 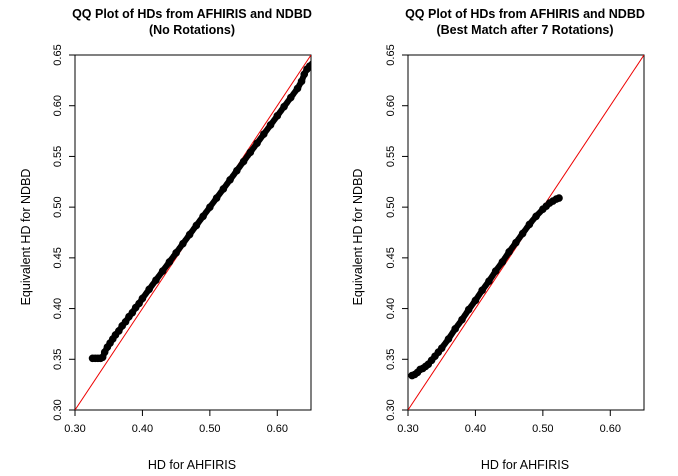 What do you see at coordinates (524, 30) in the screenshot?
I see `chart-subtitle: (Best Match after 7 Rotations)` at bounding box center [524, 30].